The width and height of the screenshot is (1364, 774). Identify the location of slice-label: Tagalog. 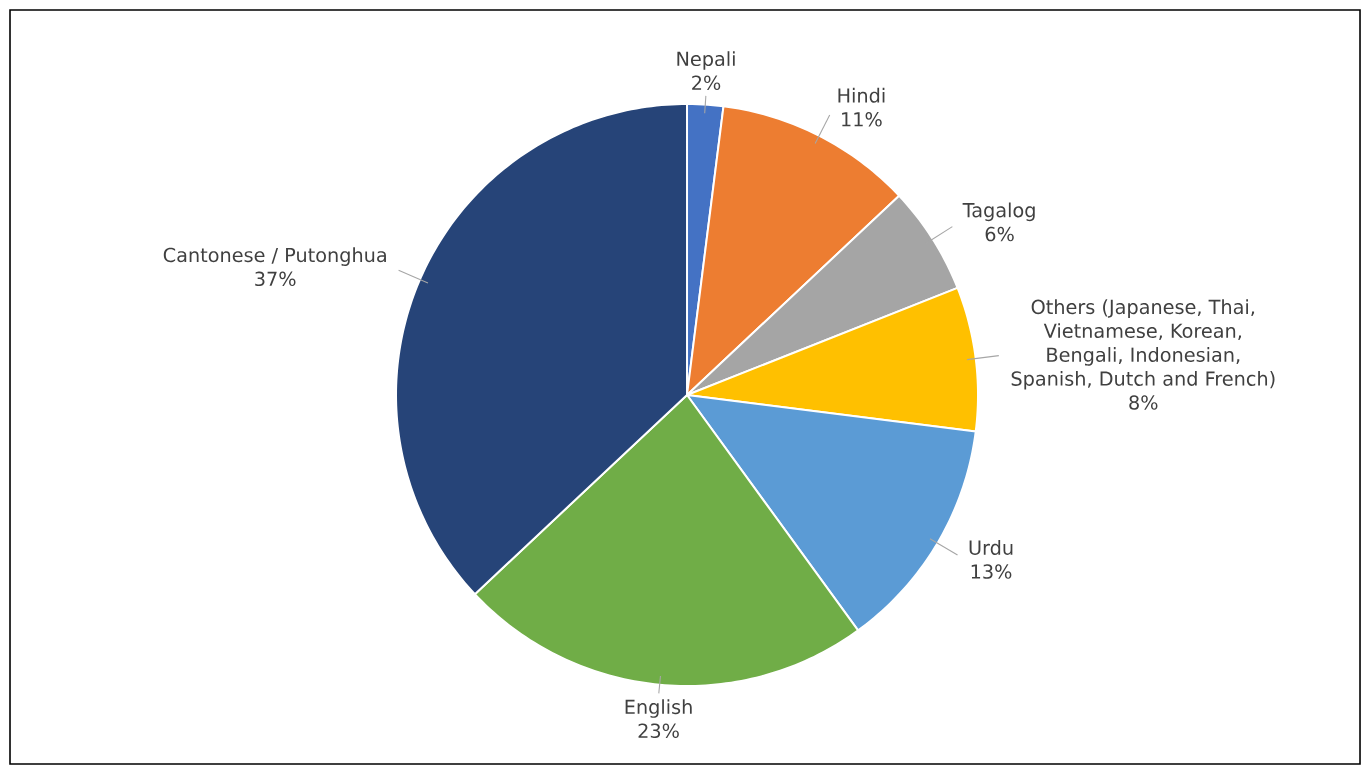
(998, 212).